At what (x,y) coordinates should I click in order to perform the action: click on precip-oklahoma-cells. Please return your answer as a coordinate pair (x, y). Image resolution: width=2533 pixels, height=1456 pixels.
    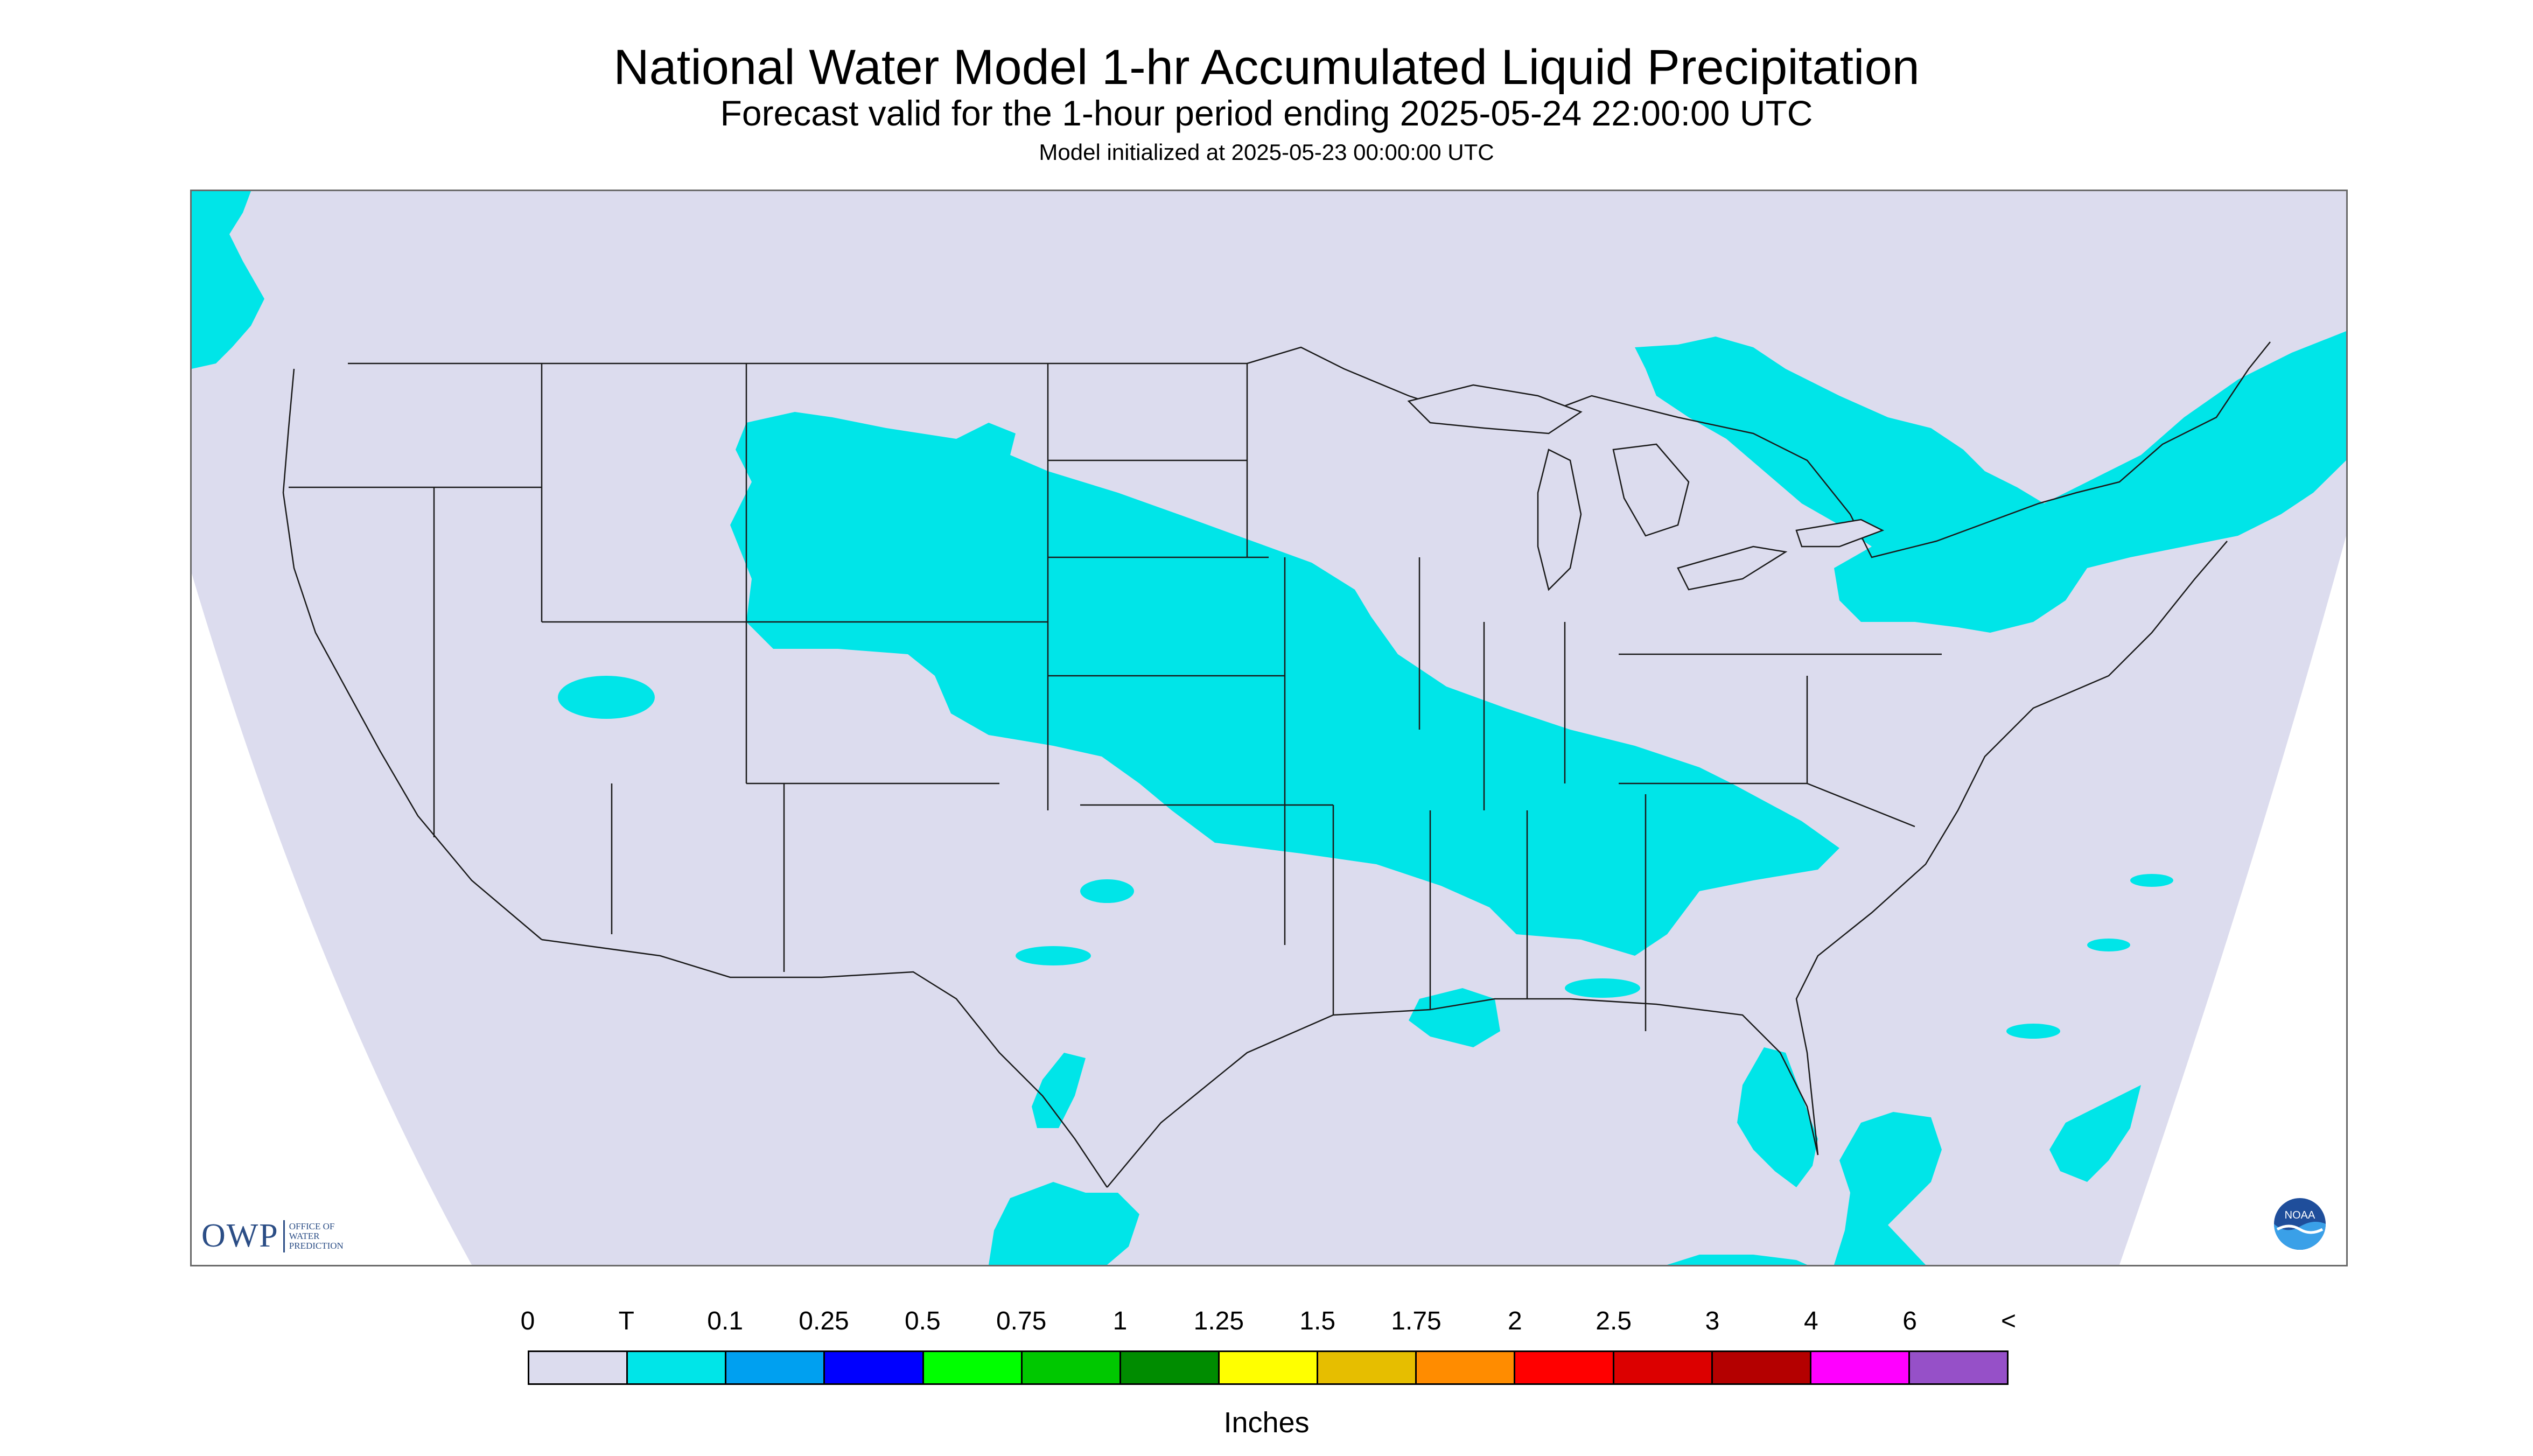
    Looking at the image, I should click on (1107, 891).